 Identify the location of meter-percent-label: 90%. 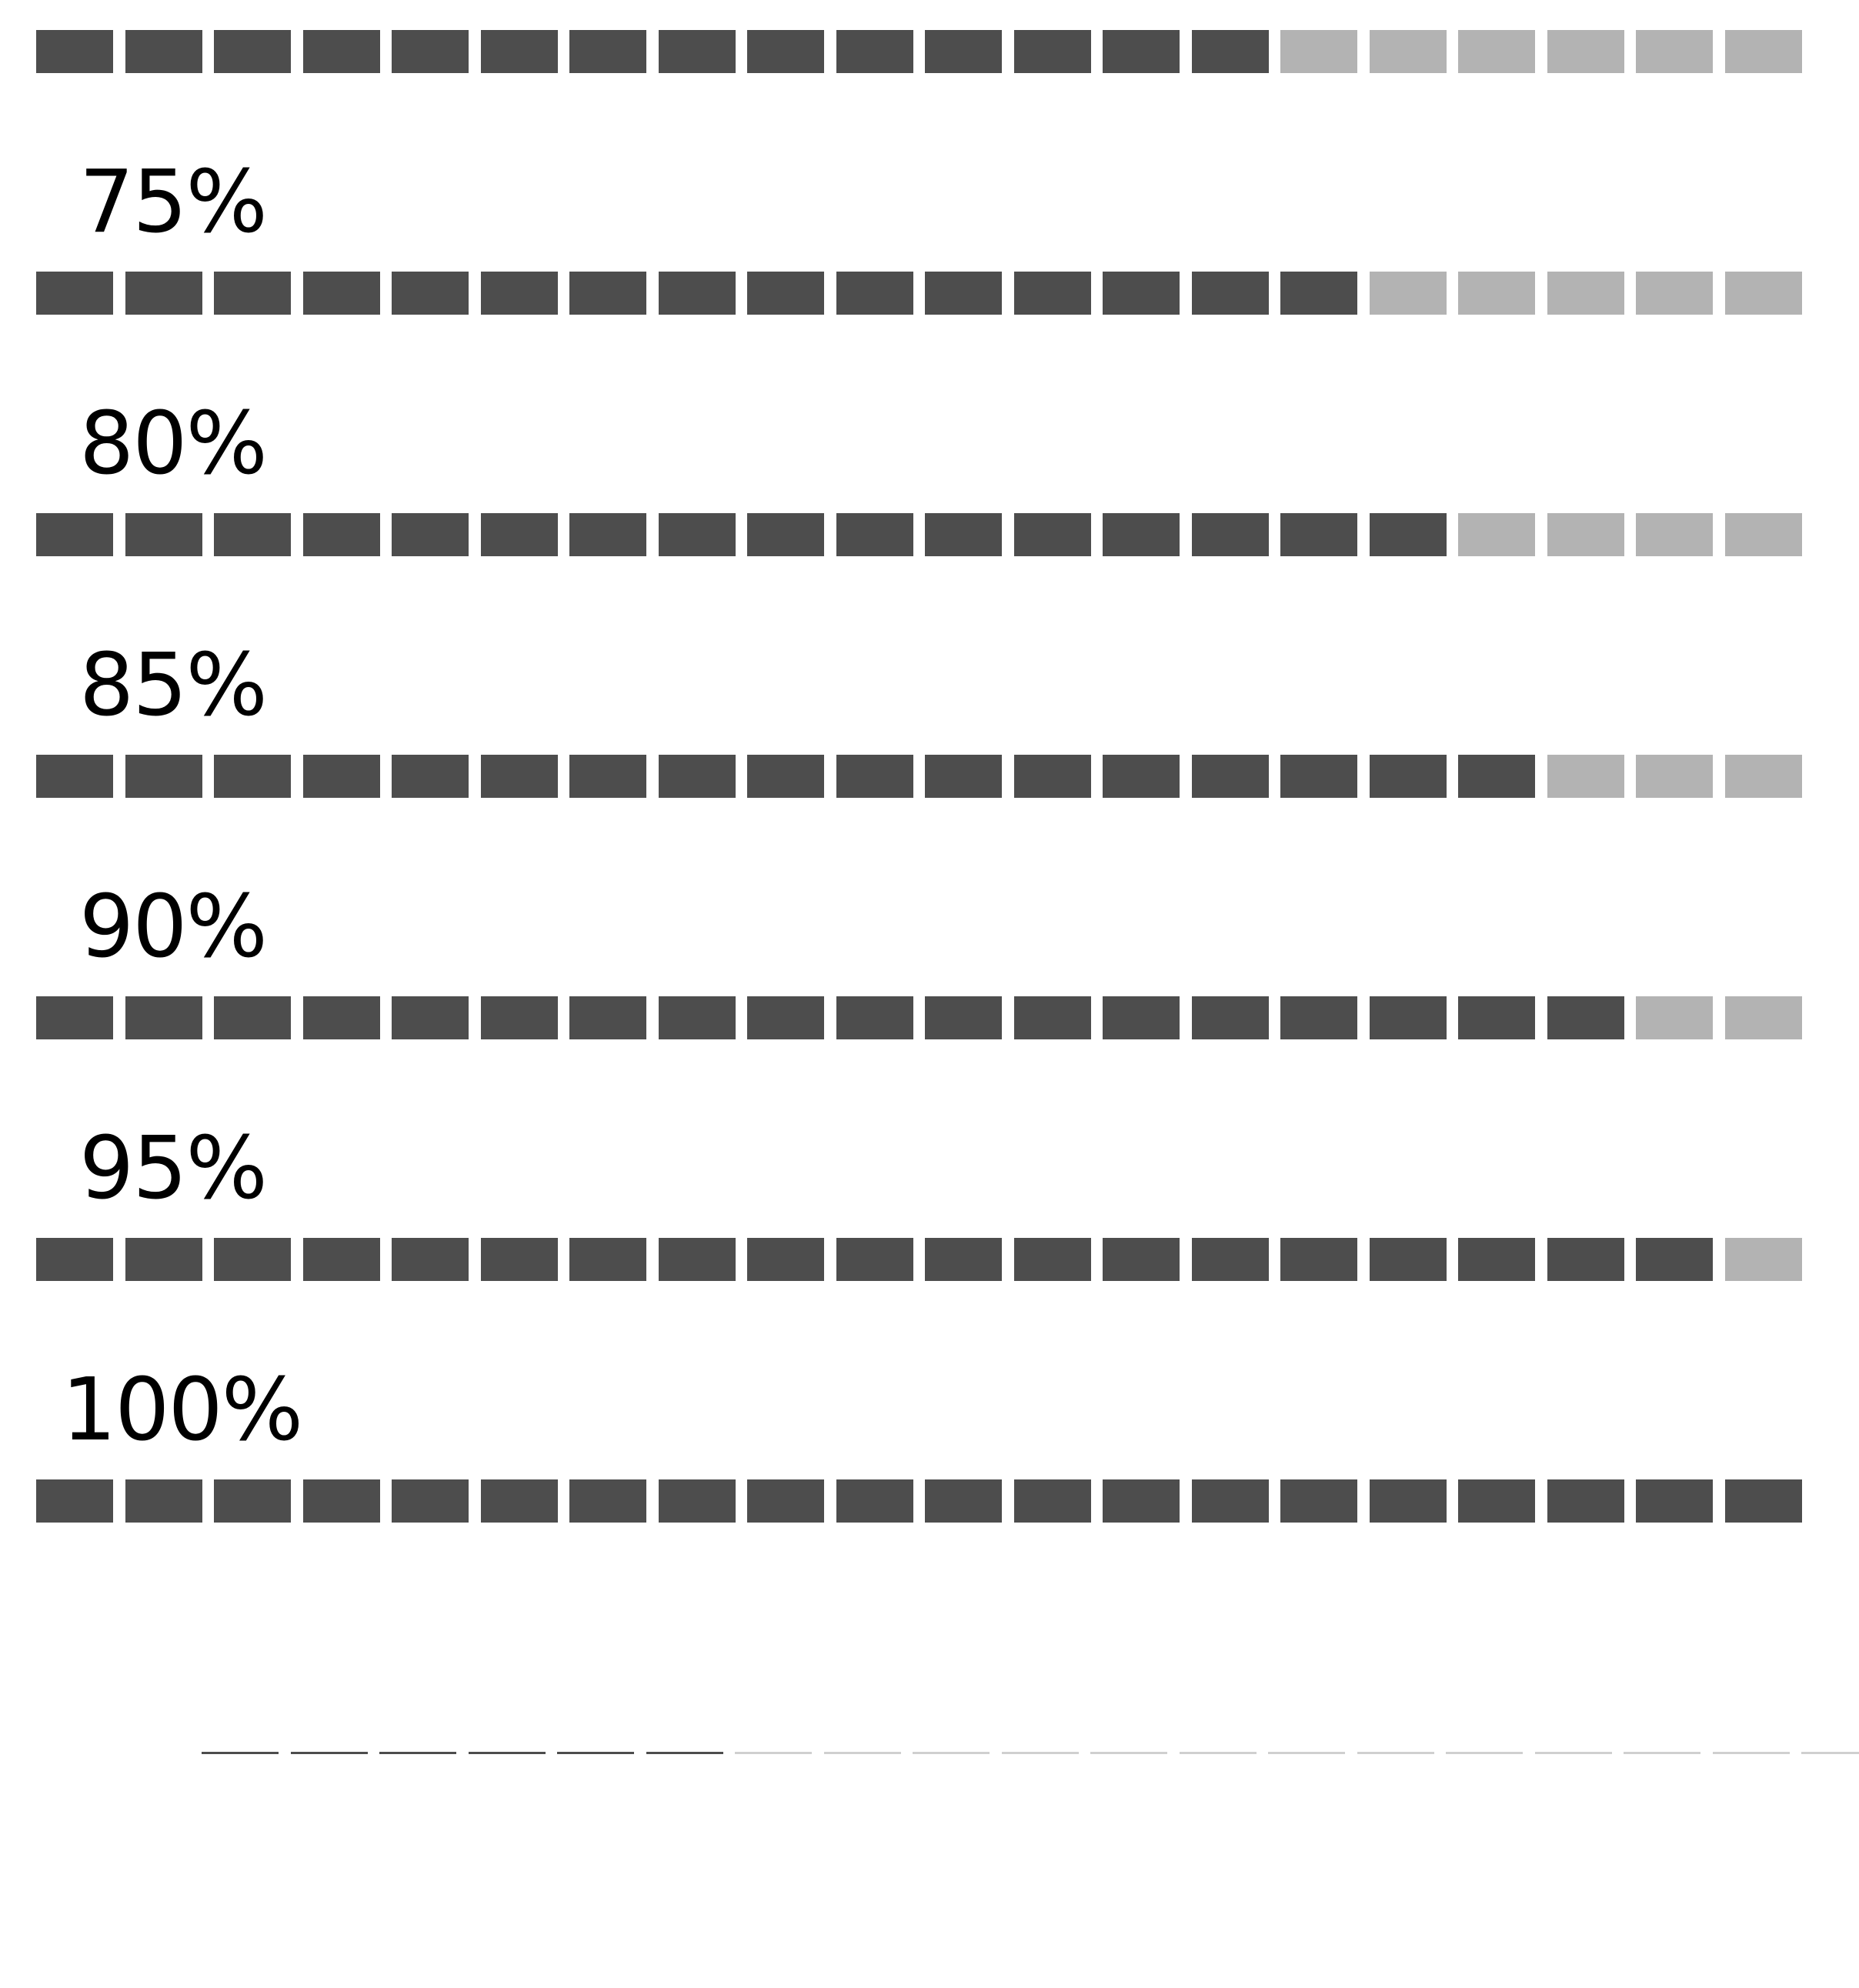
(174, 927).